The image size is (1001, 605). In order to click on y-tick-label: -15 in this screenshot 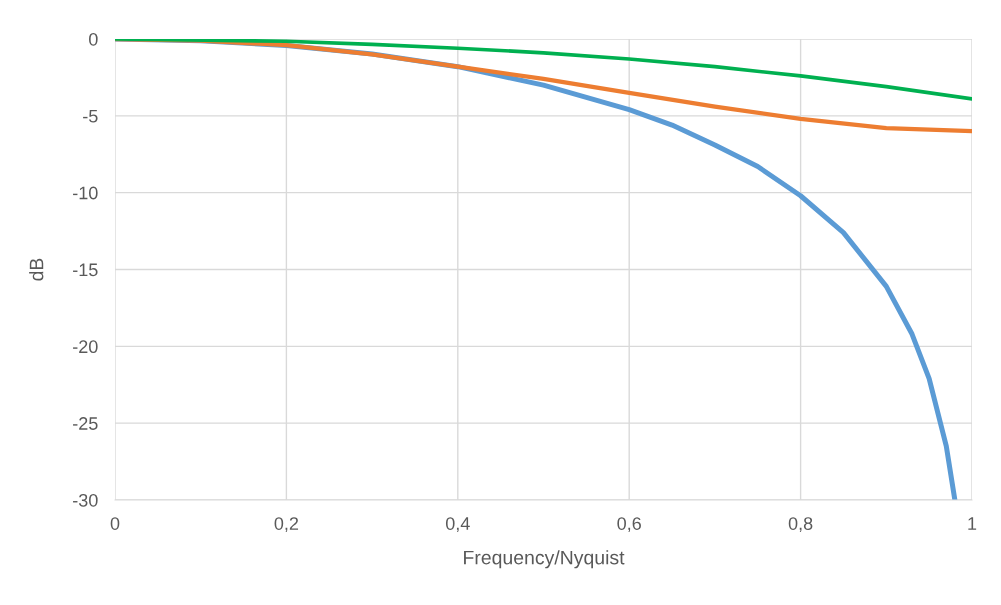, I will do `click(85, 270)`.